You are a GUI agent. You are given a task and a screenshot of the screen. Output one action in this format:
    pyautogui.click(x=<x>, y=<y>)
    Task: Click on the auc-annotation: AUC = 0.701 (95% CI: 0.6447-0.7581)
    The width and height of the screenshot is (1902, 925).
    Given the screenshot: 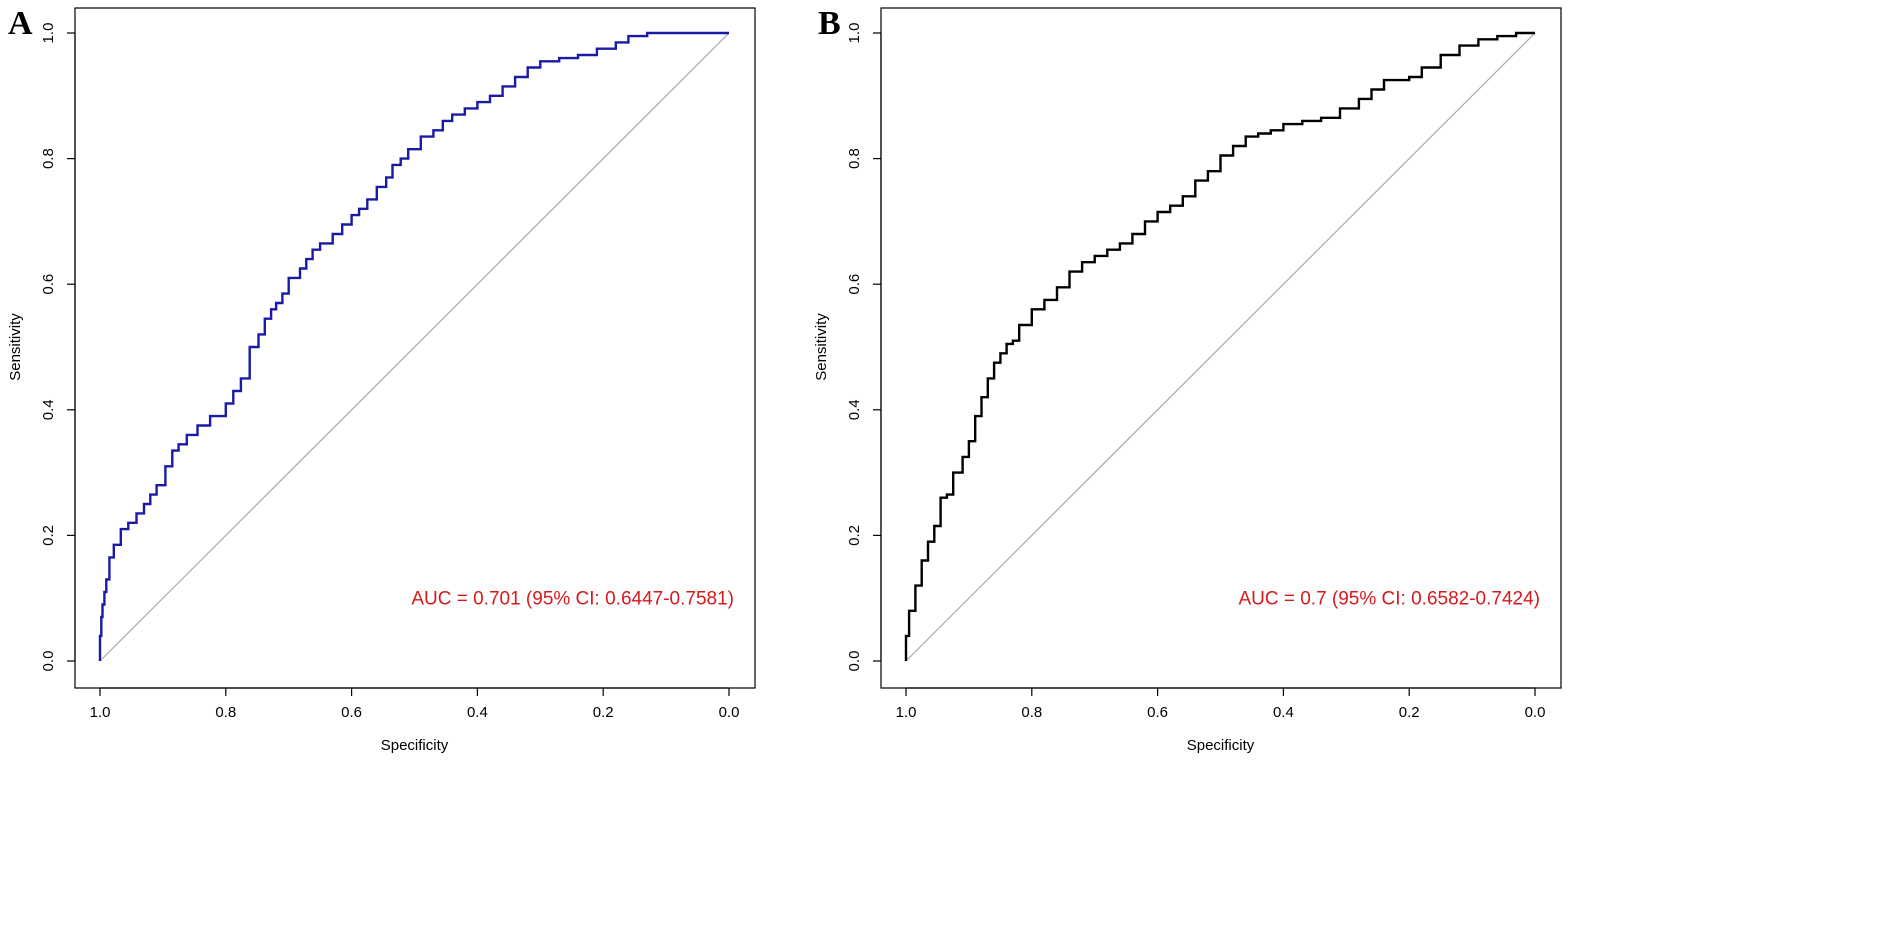 What is the action you would take?
    pyautogui.click(x=572, y=598)
    